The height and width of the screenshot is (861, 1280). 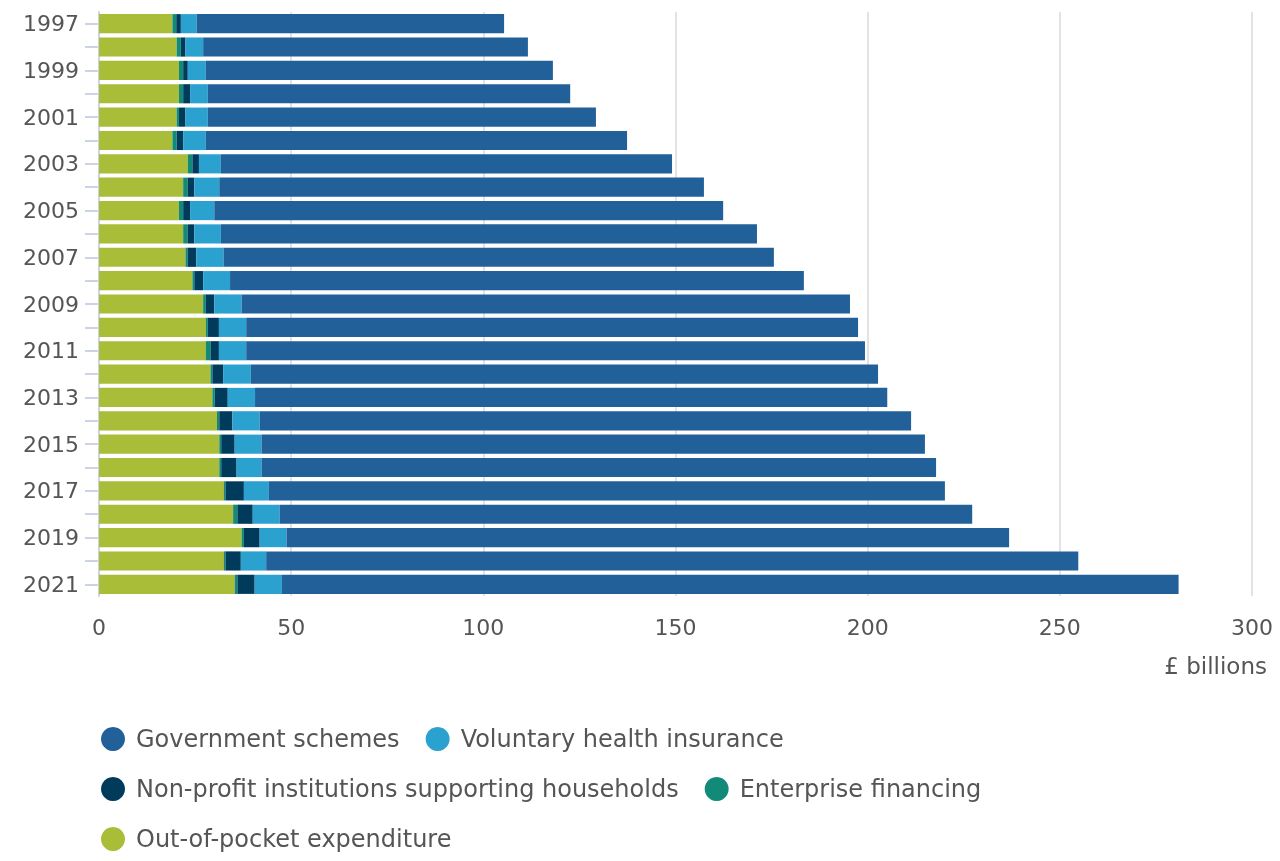 I want to click on x-tick-label: 100, so click(x=483, y=627).